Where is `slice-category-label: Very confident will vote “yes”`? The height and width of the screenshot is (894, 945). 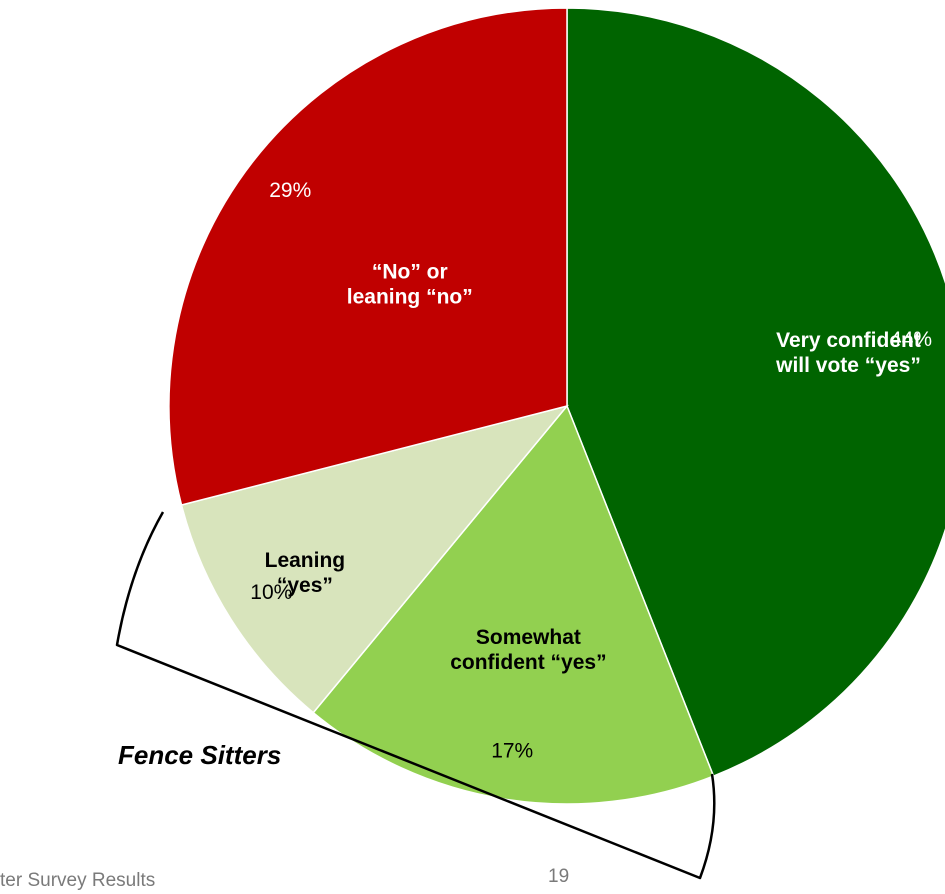
slice-category-label: Very confident will vote “yes” is located at coordinates (848, 353).